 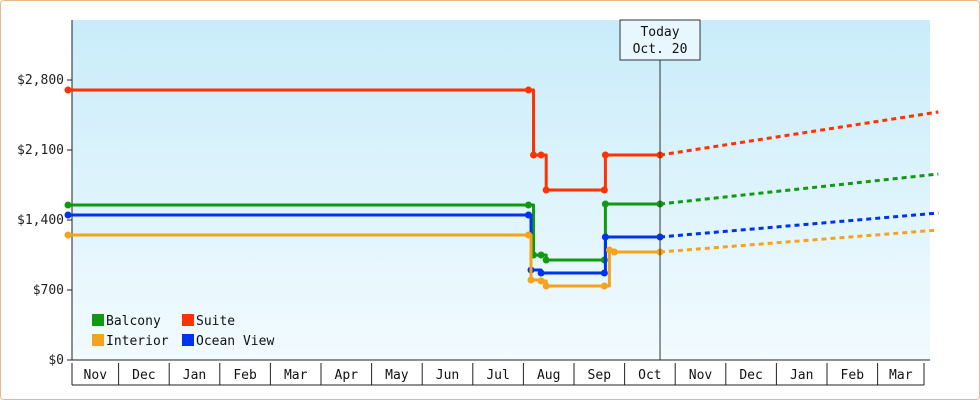 I want to click on x-tick-label: Jul, so click(x=497, y=375).